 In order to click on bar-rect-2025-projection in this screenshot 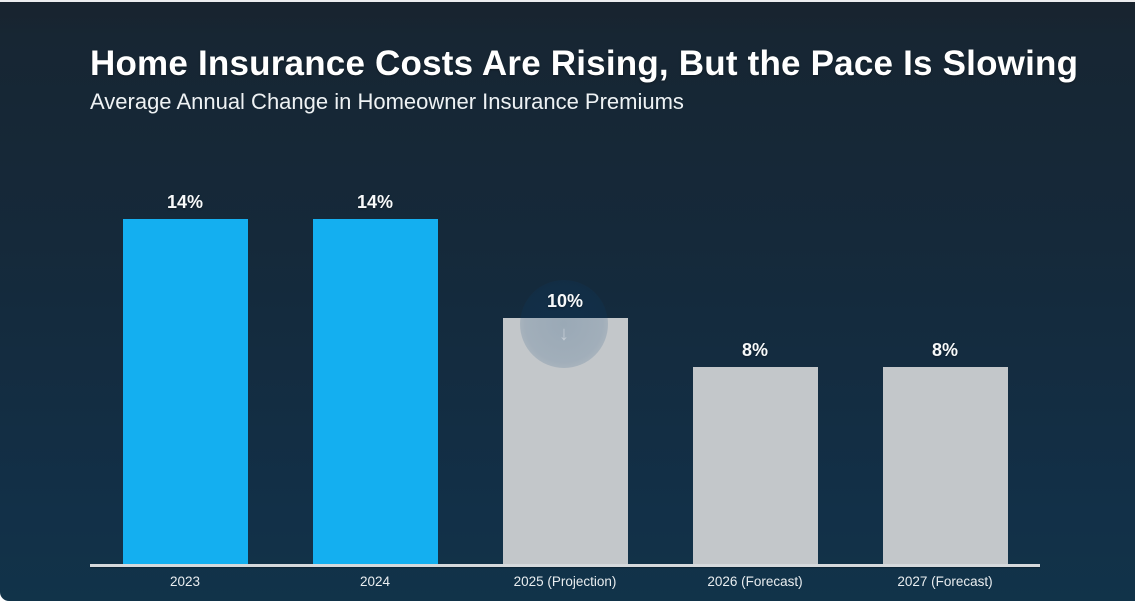, I will do `click(565, 440)`.